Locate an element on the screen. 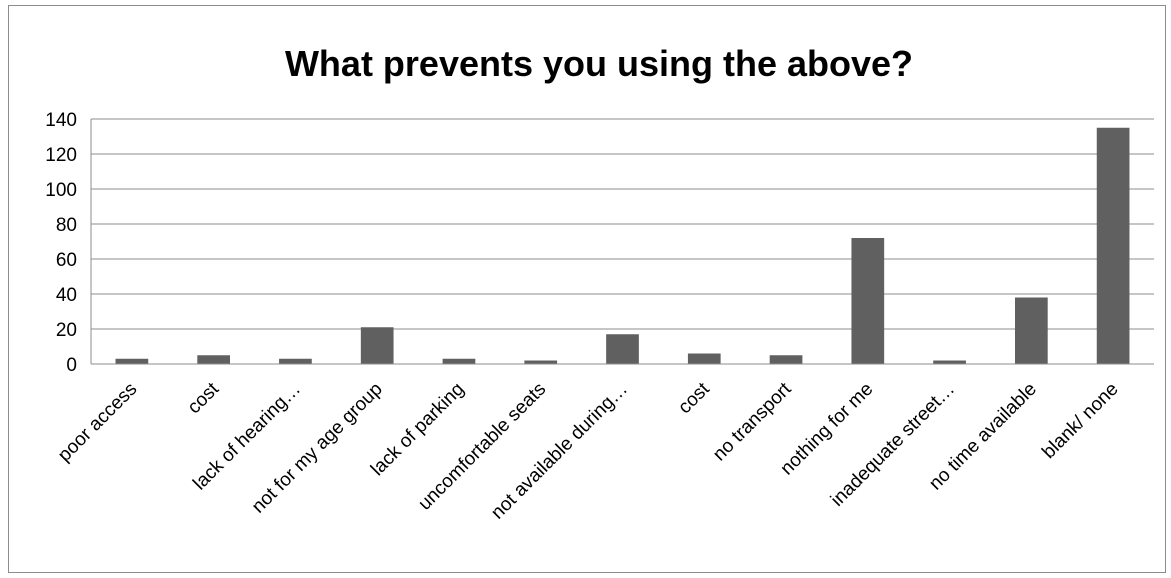  y-tick-label: 140 is located at coordinates (61, 120).